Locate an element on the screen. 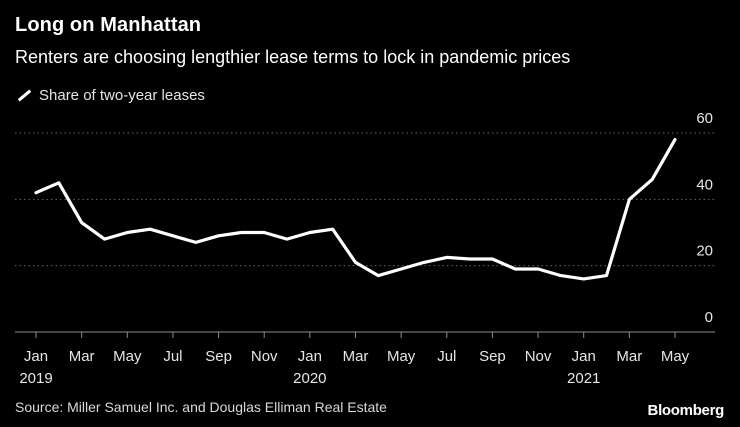 The height and width of the screenshot is (427, 740). legend: Share of two-year leases is located at coordinates (110, 95).